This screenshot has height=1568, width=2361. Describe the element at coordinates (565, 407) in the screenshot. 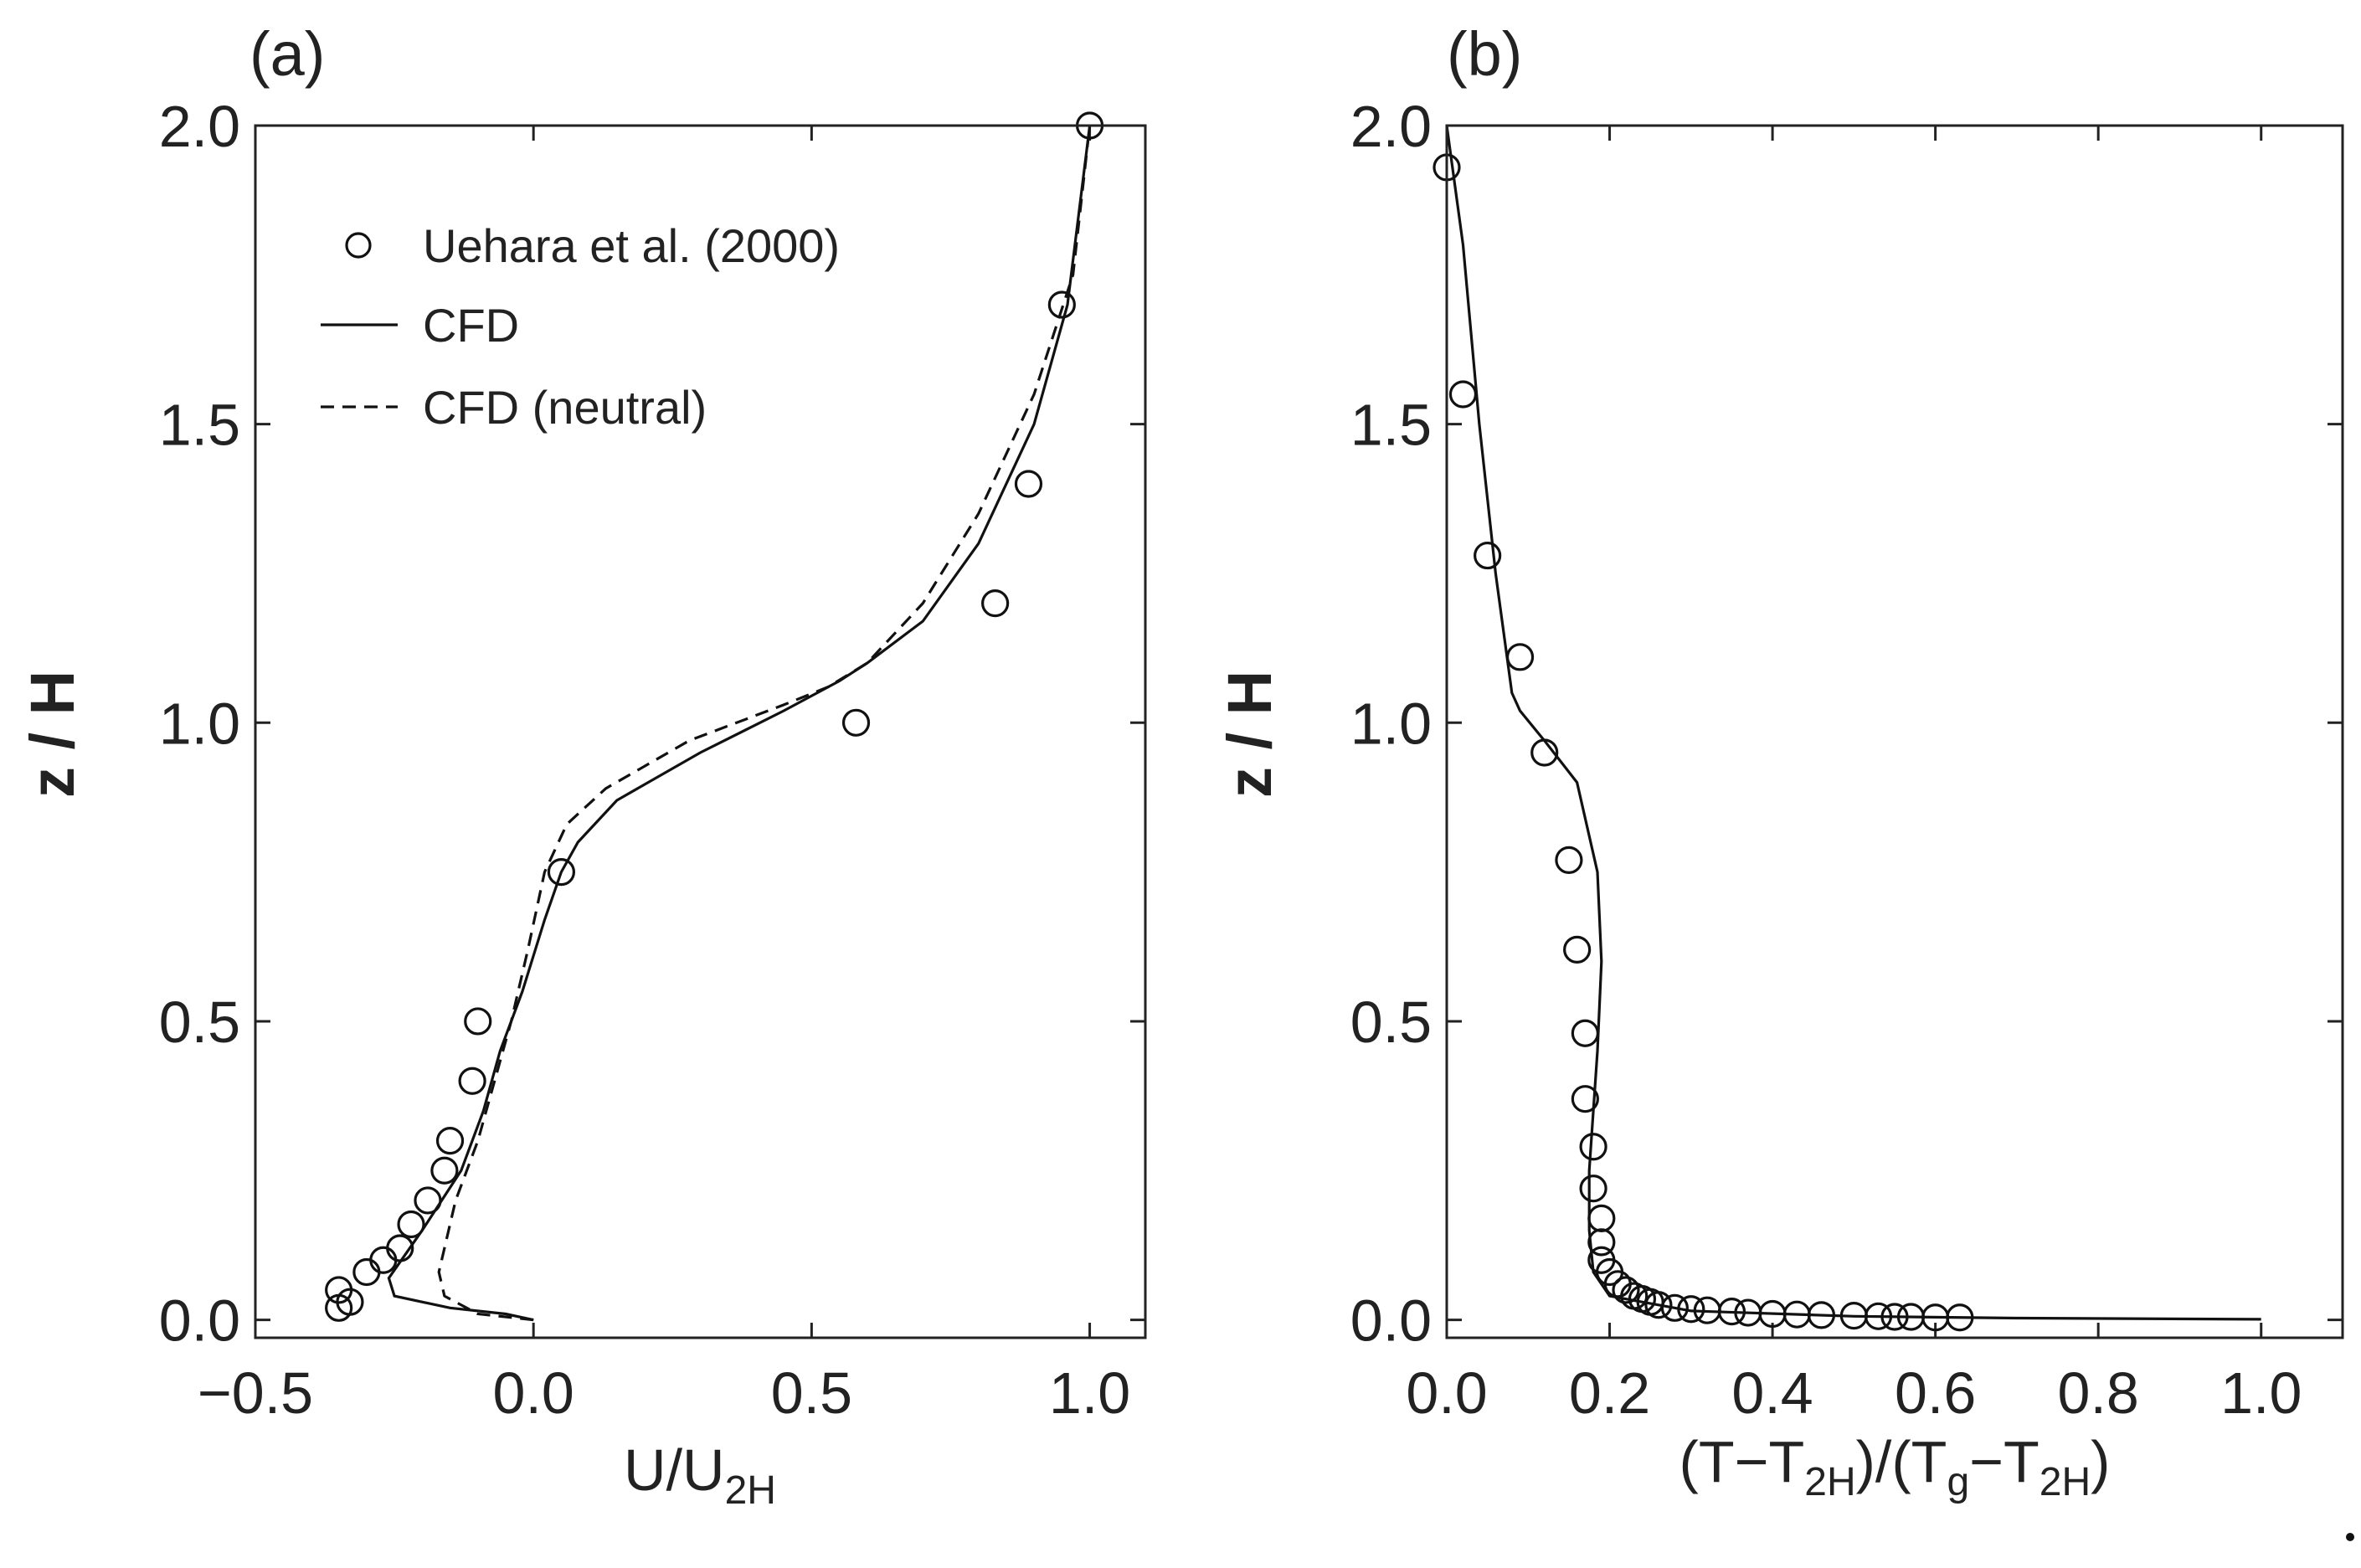

I see `legend-label-cfd-neutral: CFD (neutral)` at that location.